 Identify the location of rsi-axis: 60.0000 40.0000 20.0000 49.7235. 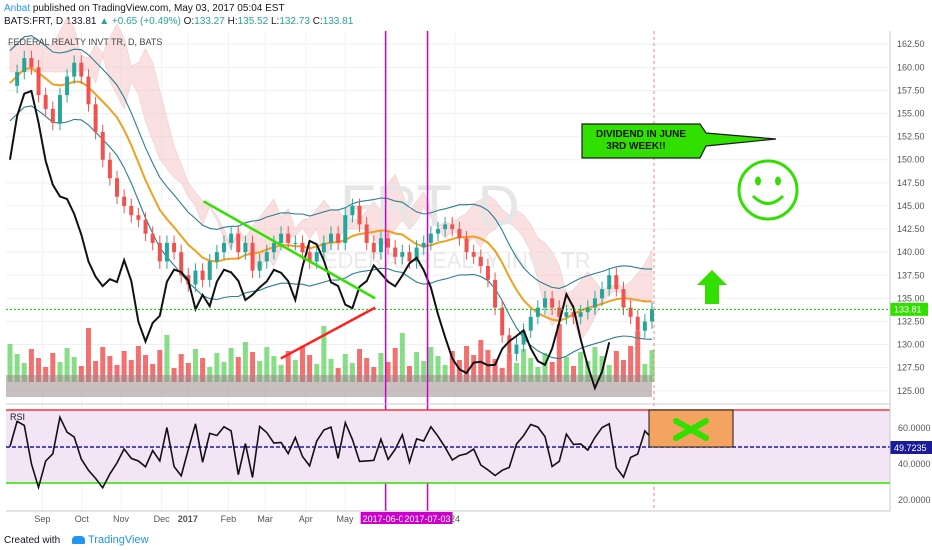
(911, 464).